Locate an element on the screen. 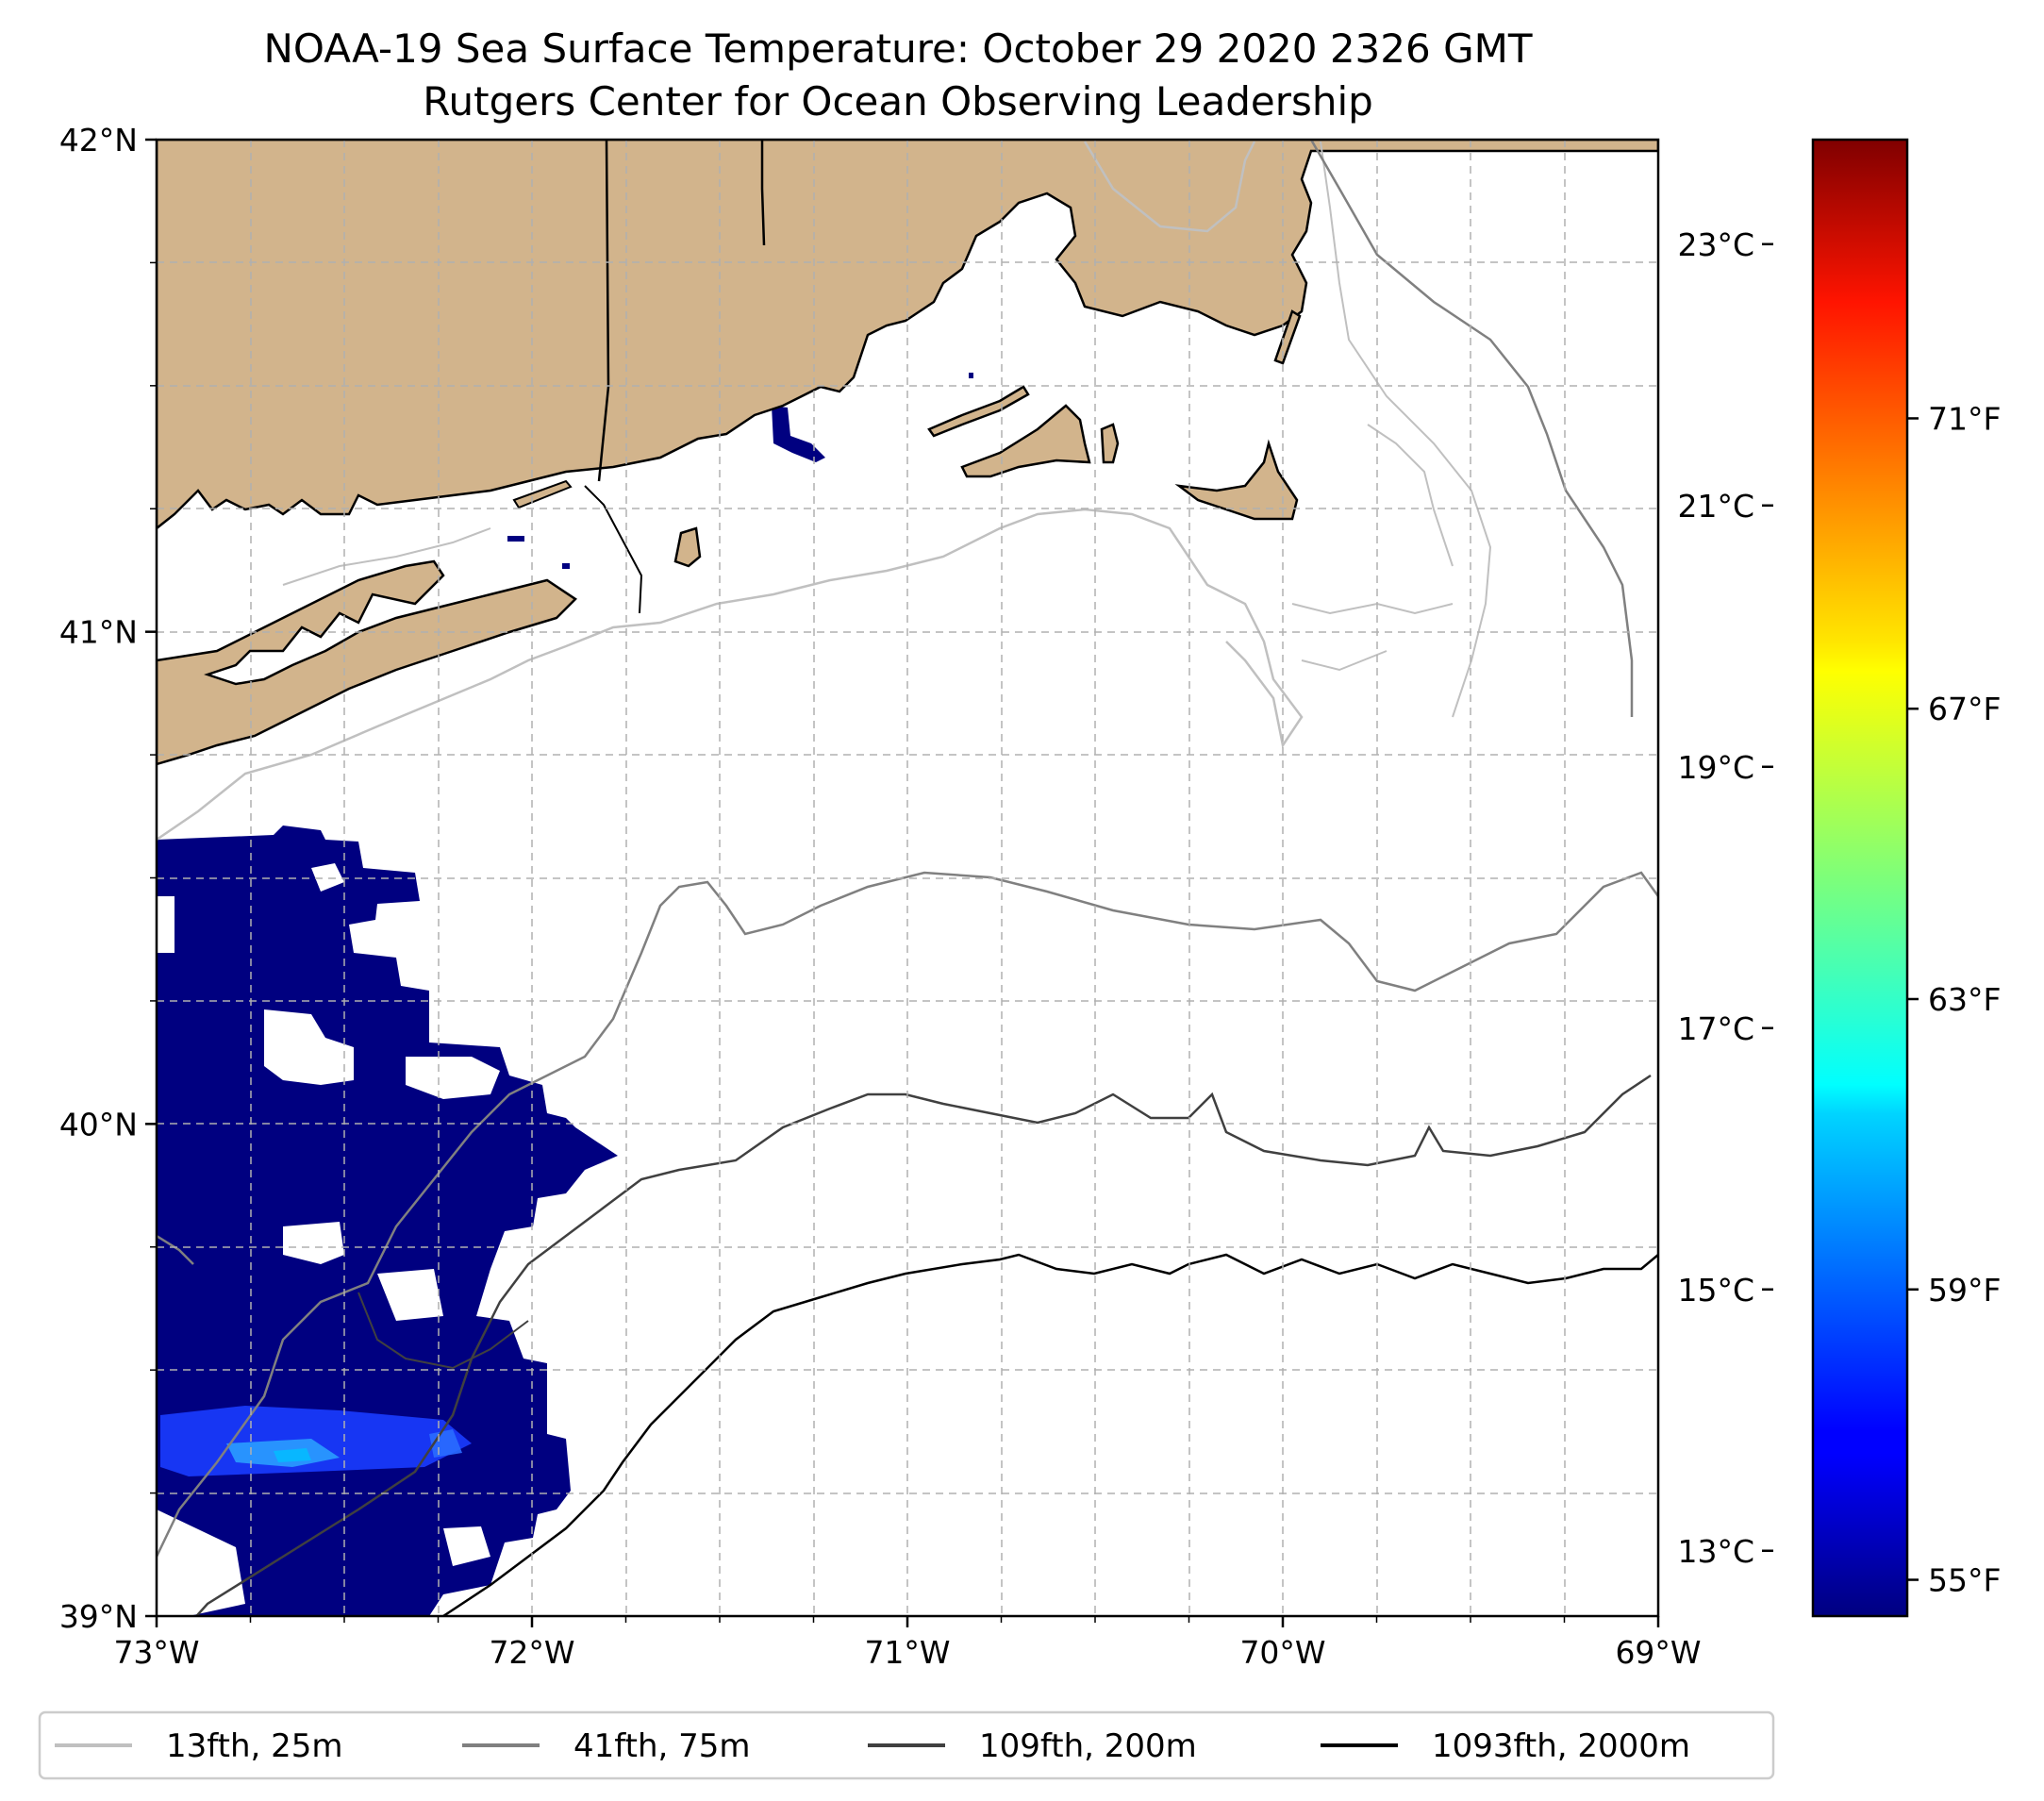 This screenshot has height=1801, width=2044. land-nantucket is located at coordinates (1236, 480).